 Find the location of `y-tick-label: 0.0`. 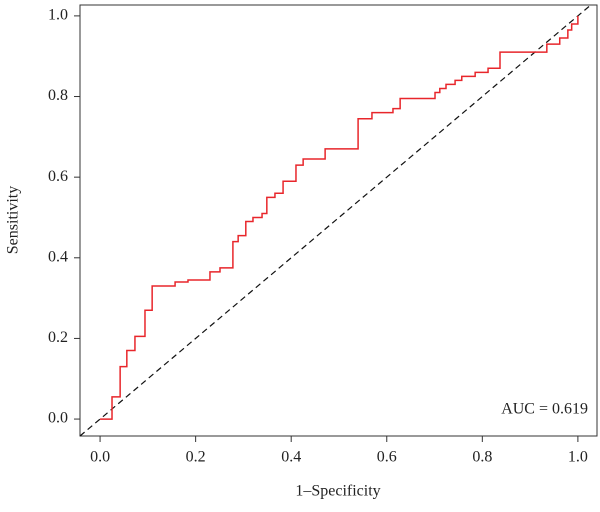

y-tick-label: 0.0 is located at coordinates (58, 418).